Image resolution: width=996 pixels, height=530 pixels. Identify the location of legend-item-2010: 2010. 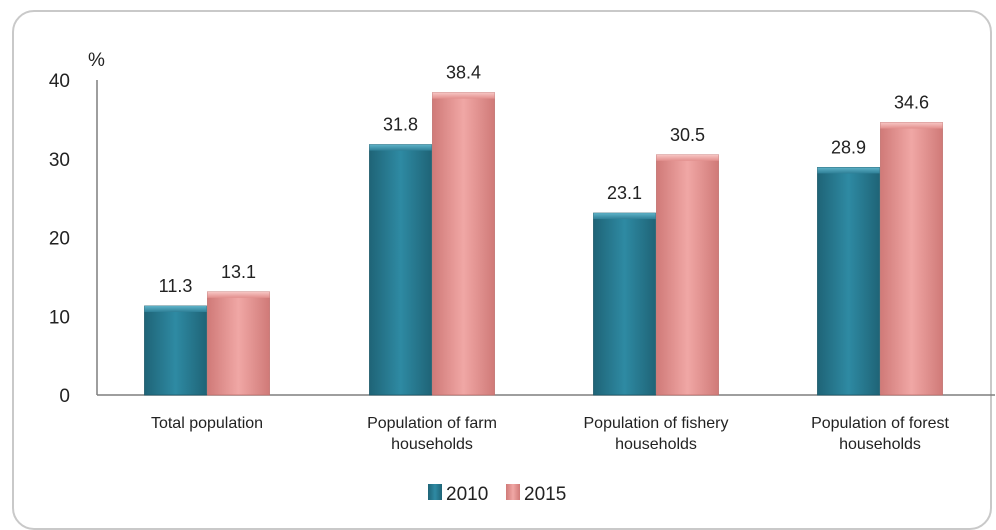
(458, 494).